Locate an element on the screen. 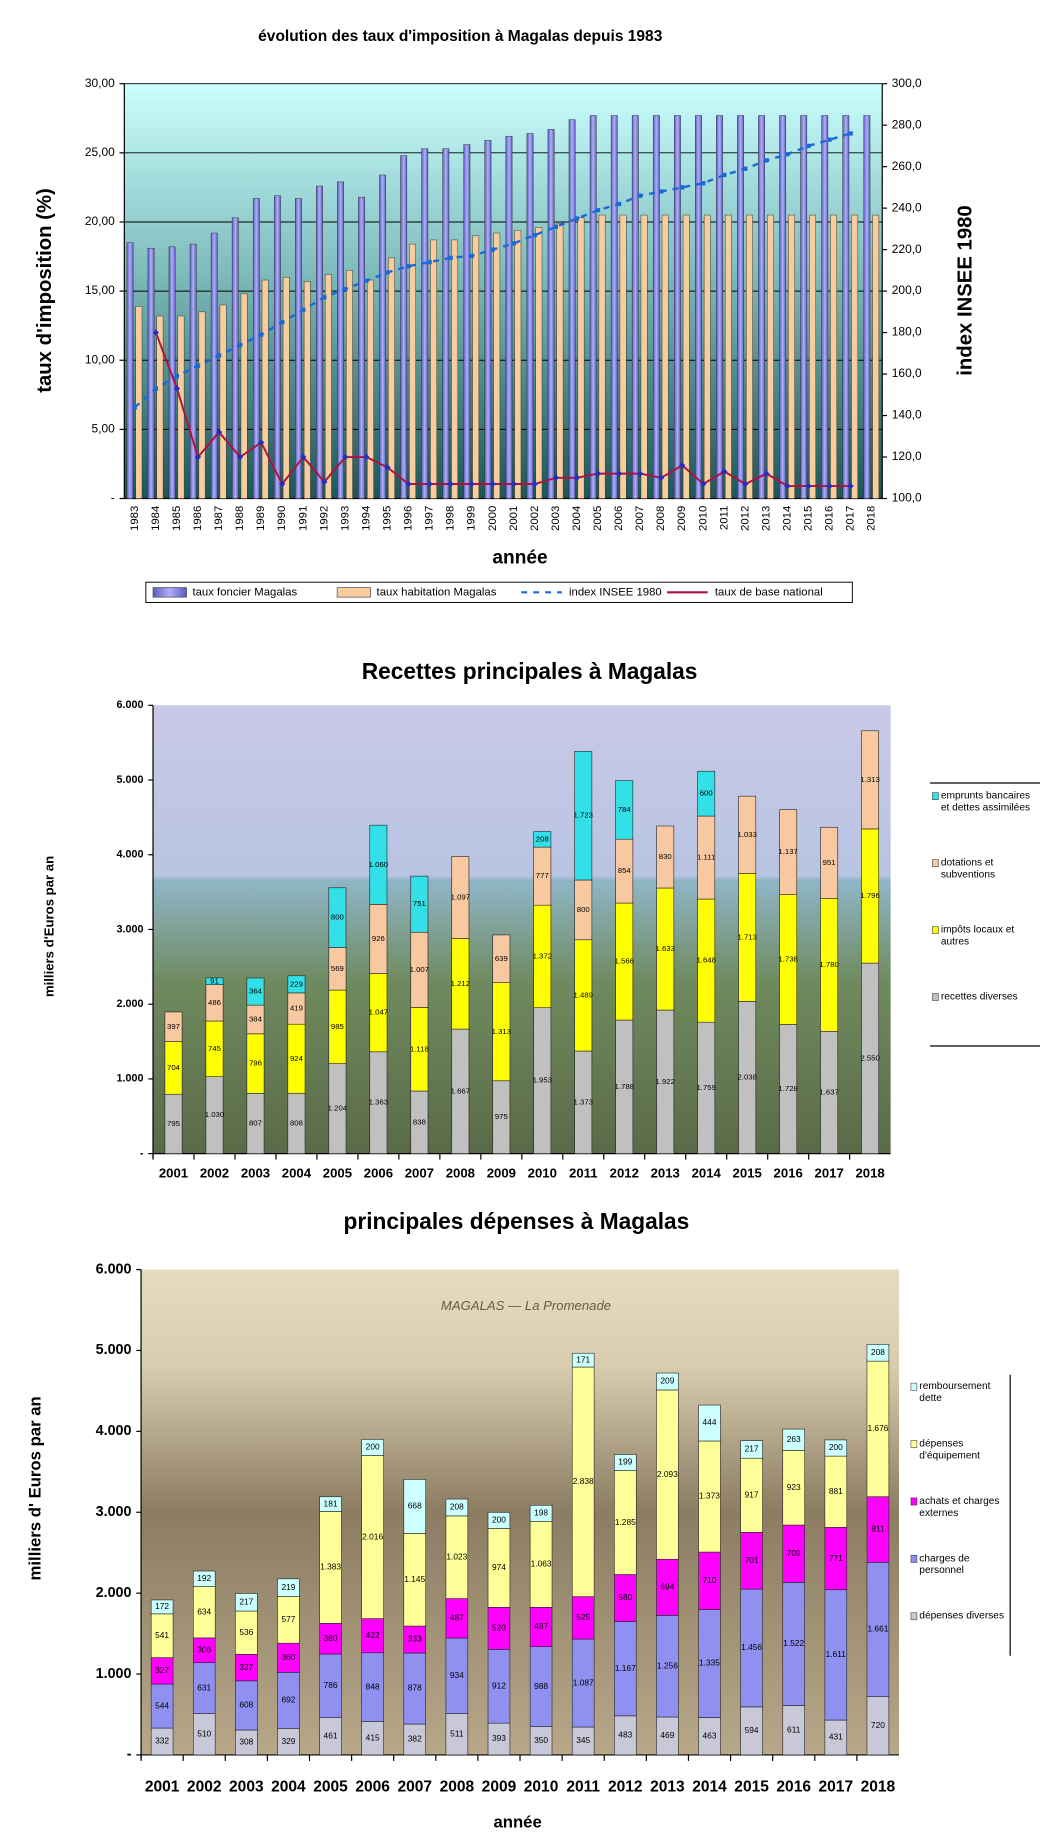 The image size is (1052, 1844). x-axis-label: année is located at coordinates (519, 557).